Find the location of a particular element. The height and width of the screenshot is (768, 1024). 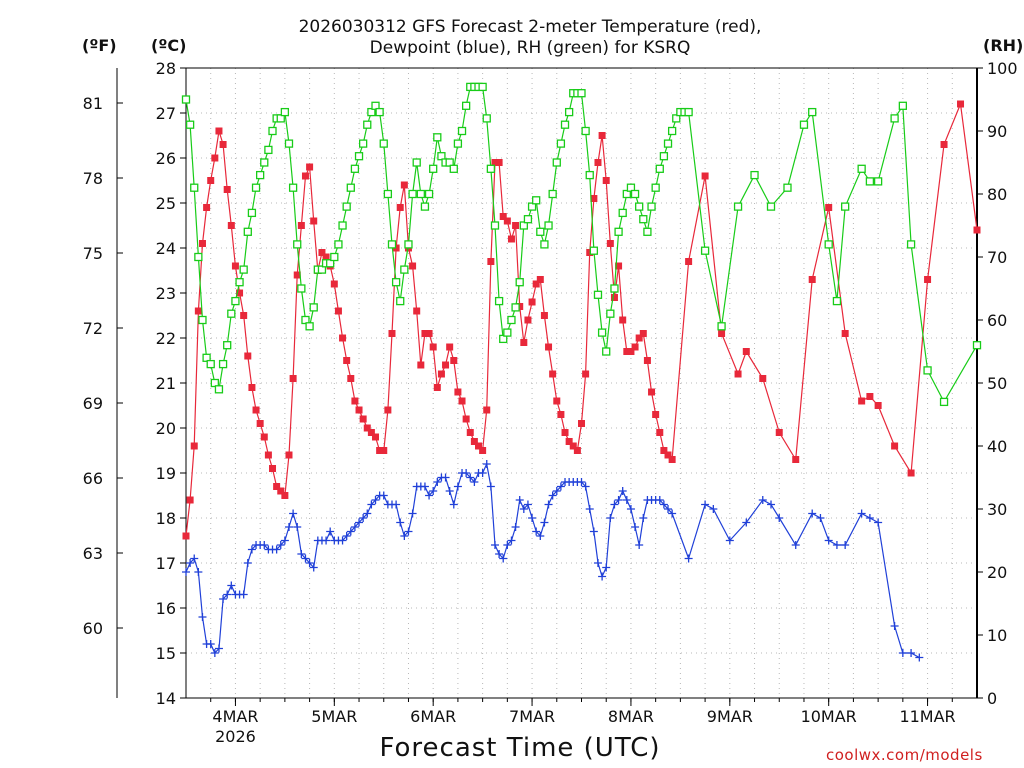

celsius-tick-label: 24 is located at coordinates (166, 248).